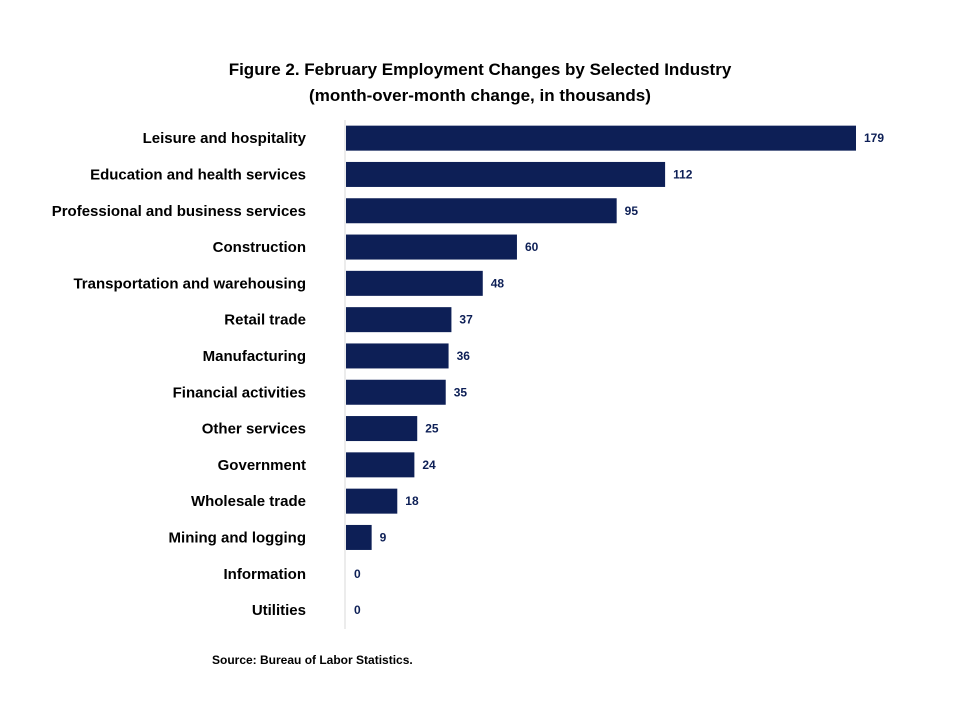 The image size is (960, 720). Describe the element at coordinates (498, 283) in the screenshot. I see `data-label: 48` at that location.